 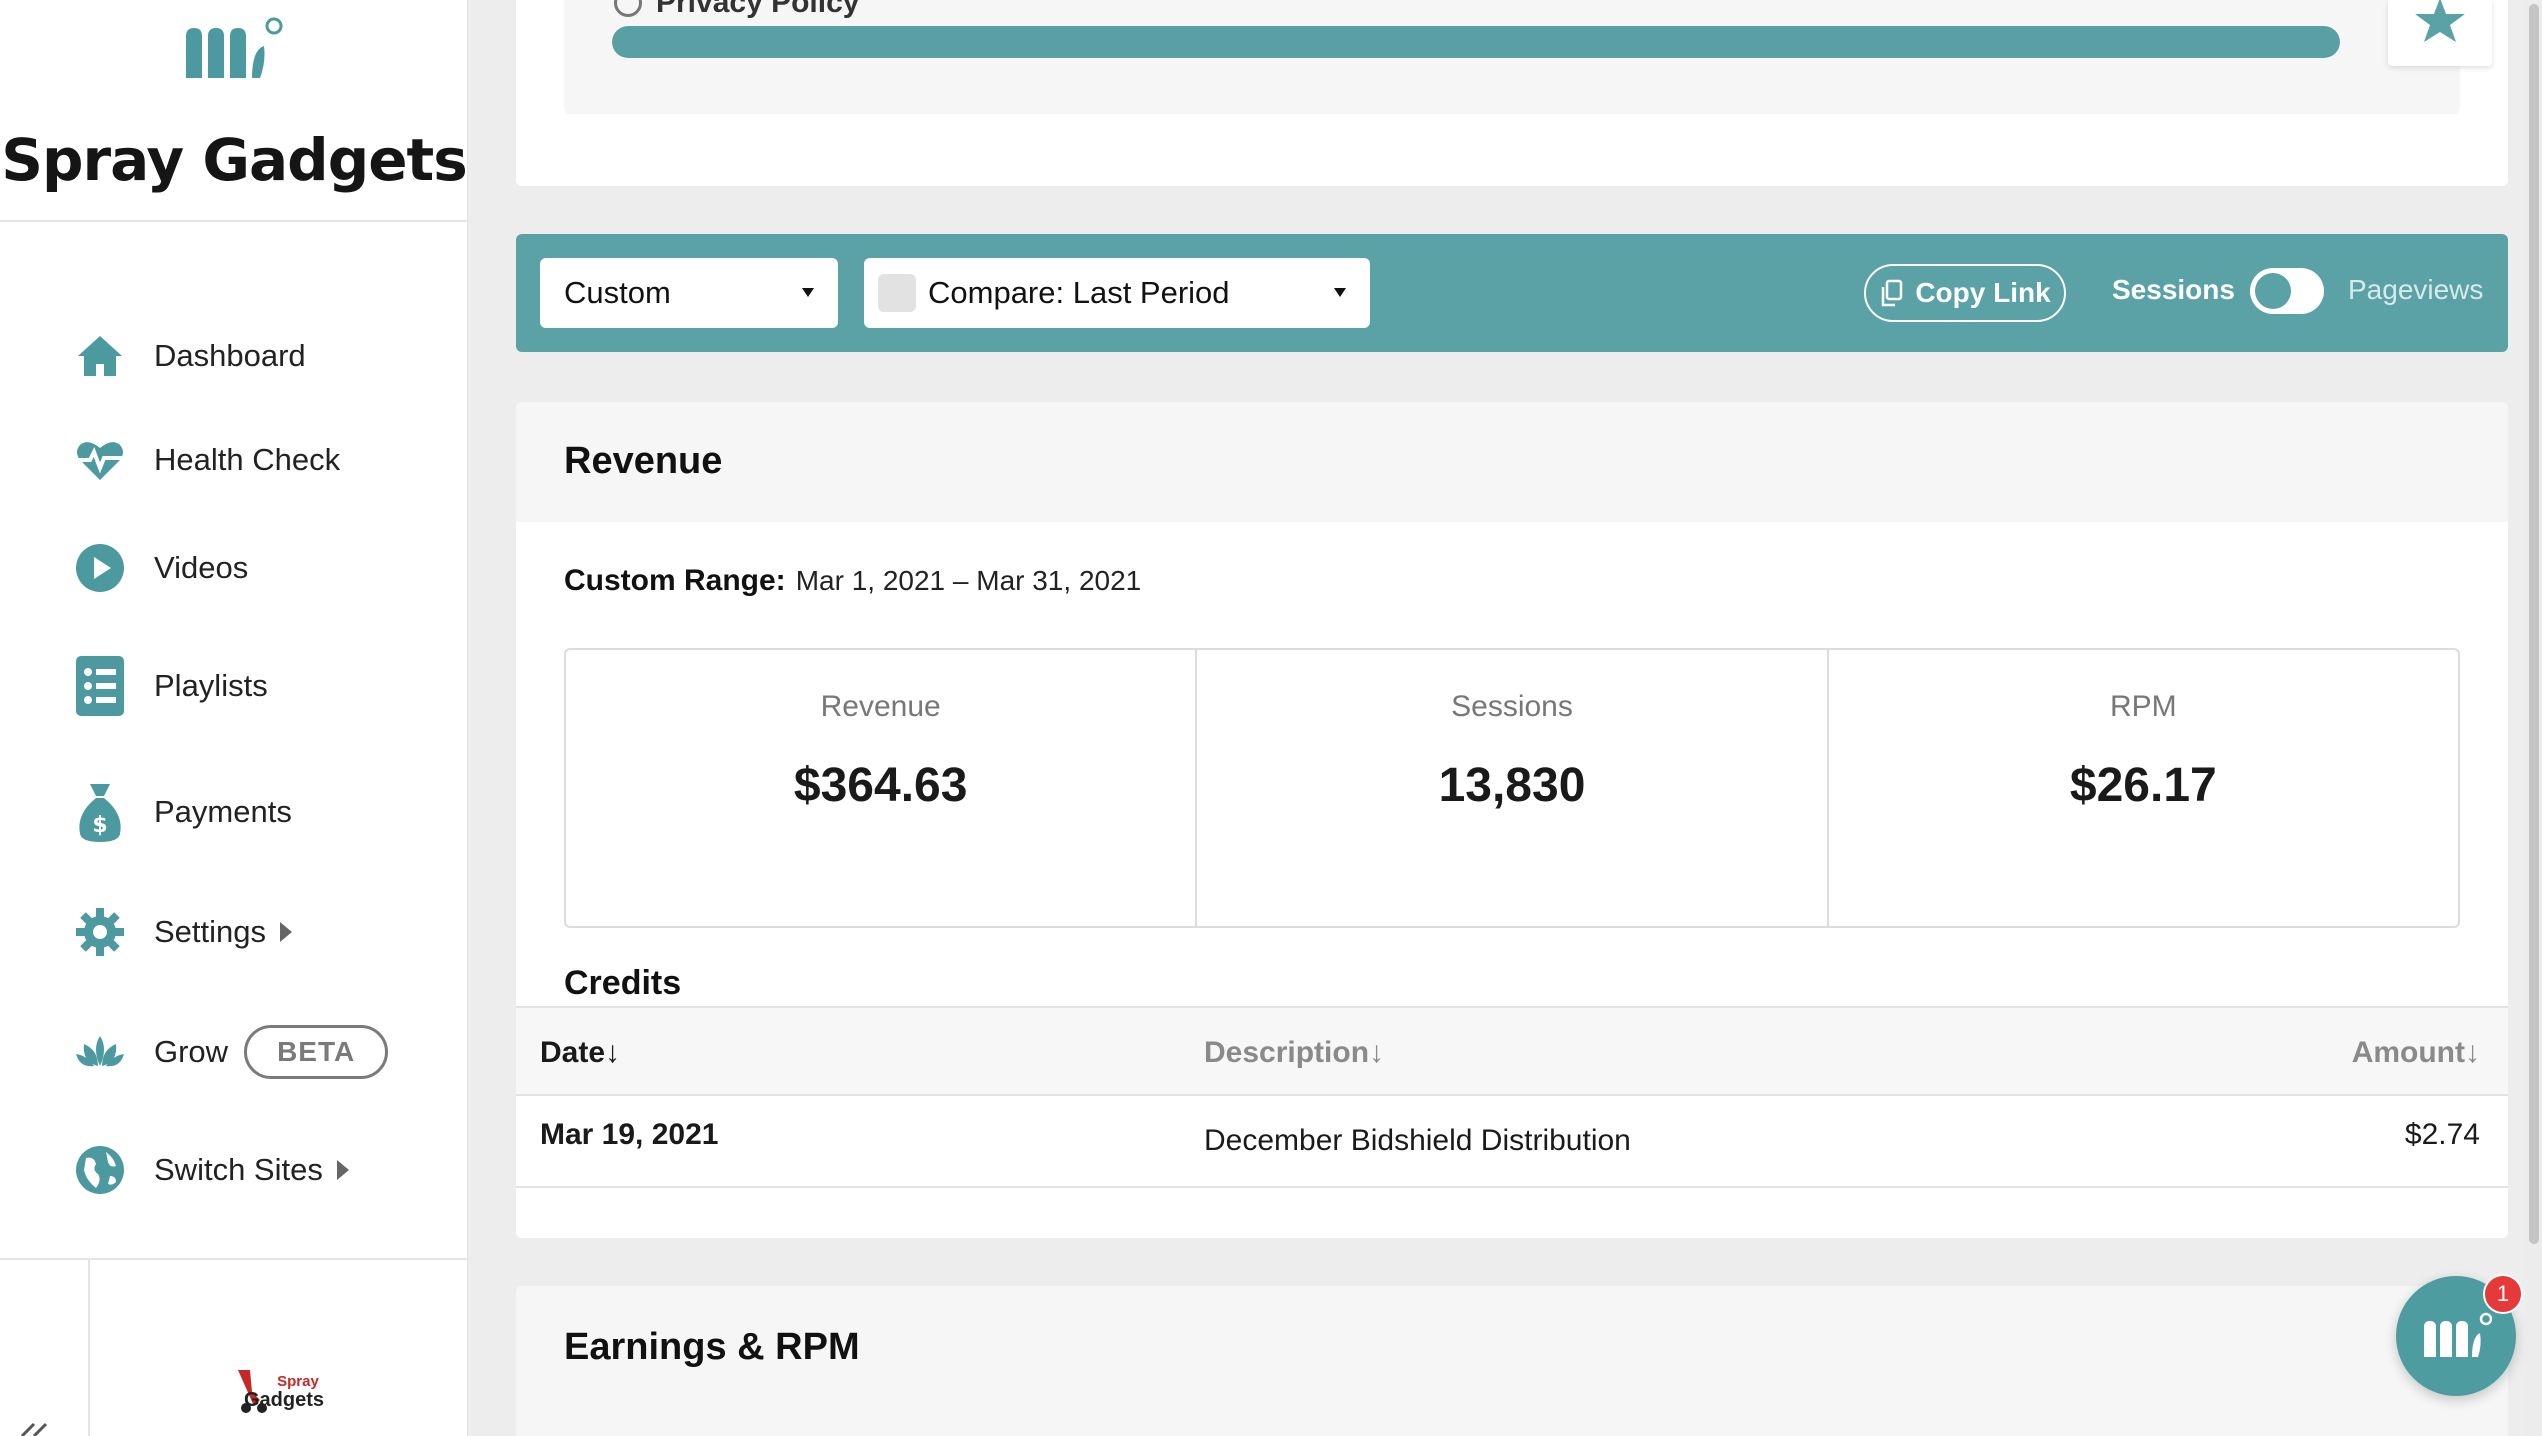 I want to click on sidebar-item-label: Settings, so click(x=210, y=931).